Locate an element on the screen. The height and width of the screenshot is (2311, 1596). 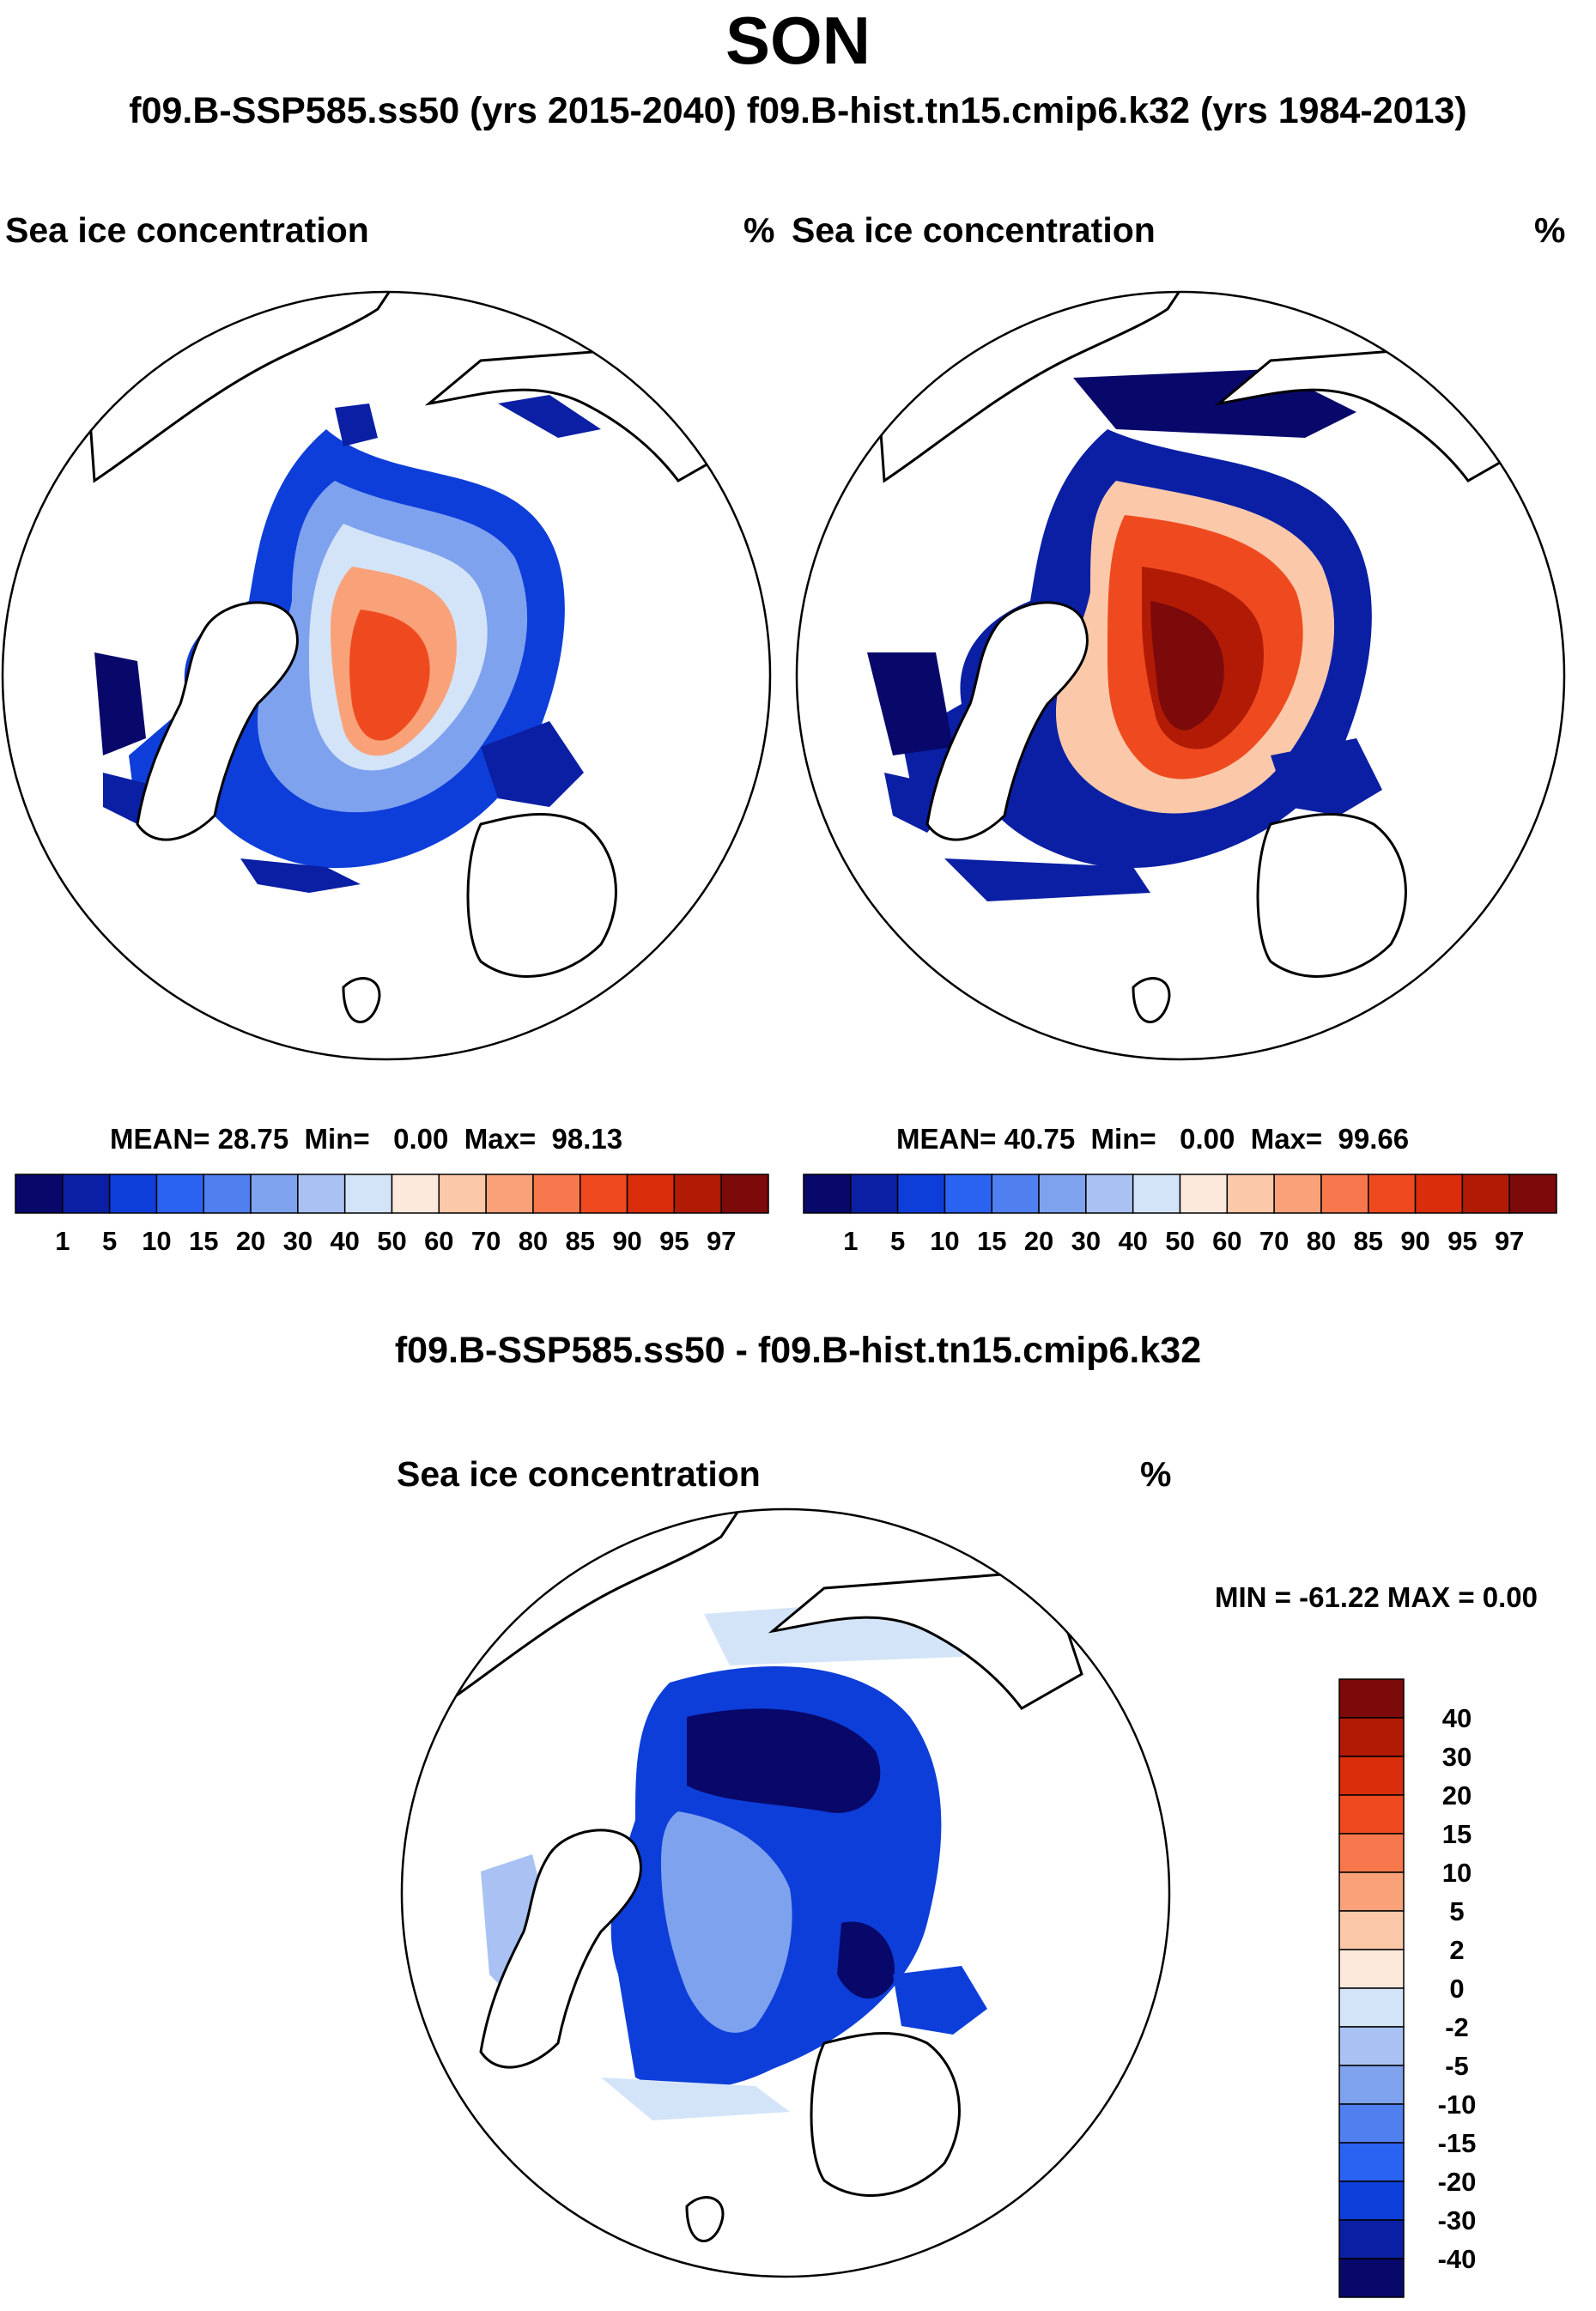
panel2-mean-label: MEAN= is located at coordinates (946, 1139).